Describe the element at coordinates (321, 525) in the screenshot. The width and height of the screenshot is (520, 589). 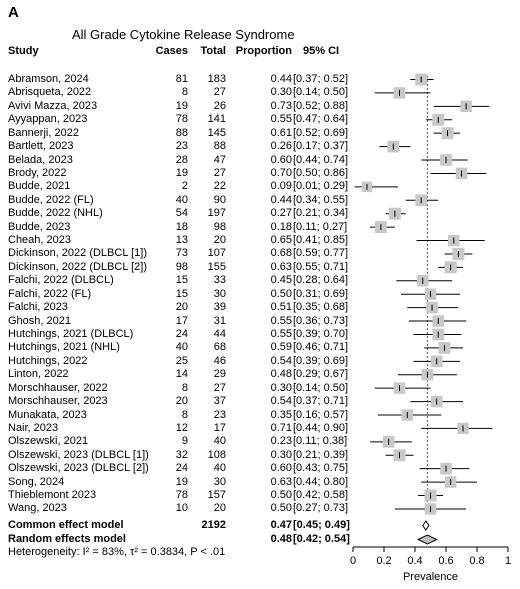
I see `summary-ci: [0.45; 0.49]` at that location.